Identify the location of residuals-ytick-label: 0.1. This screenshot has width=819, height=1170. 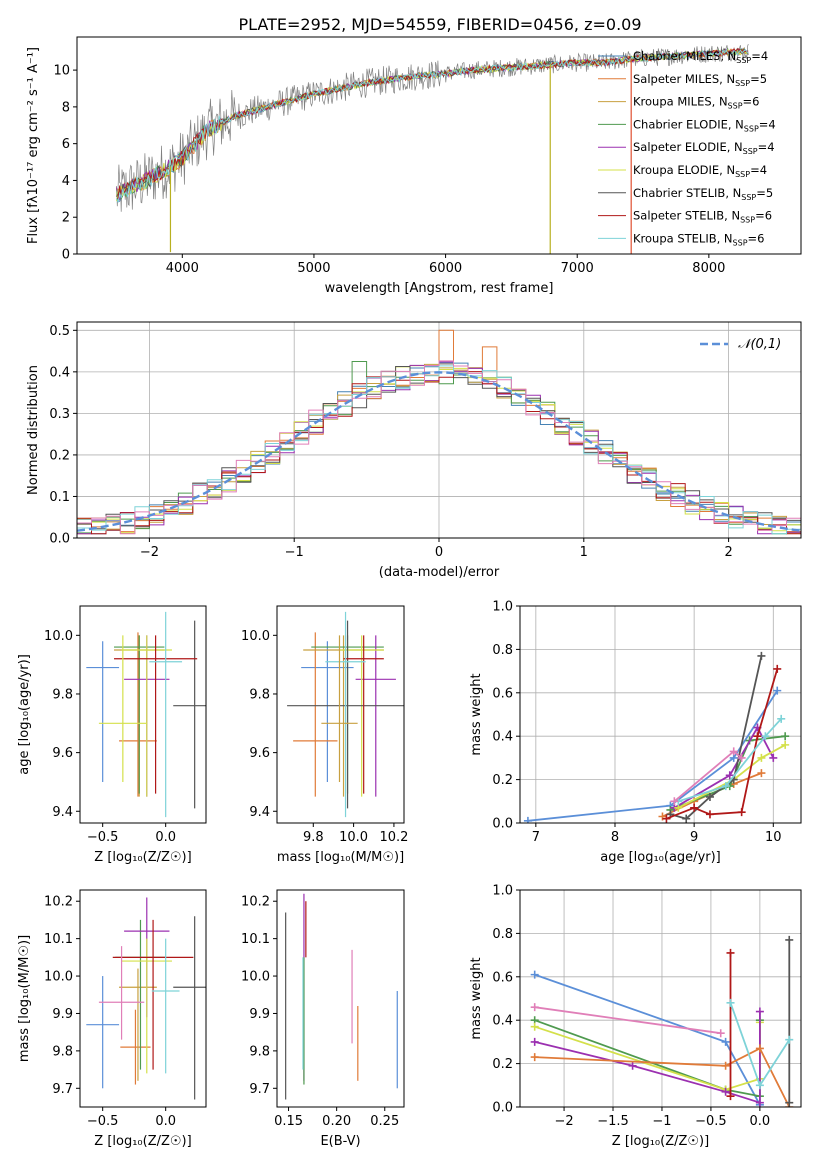
(59, 497).